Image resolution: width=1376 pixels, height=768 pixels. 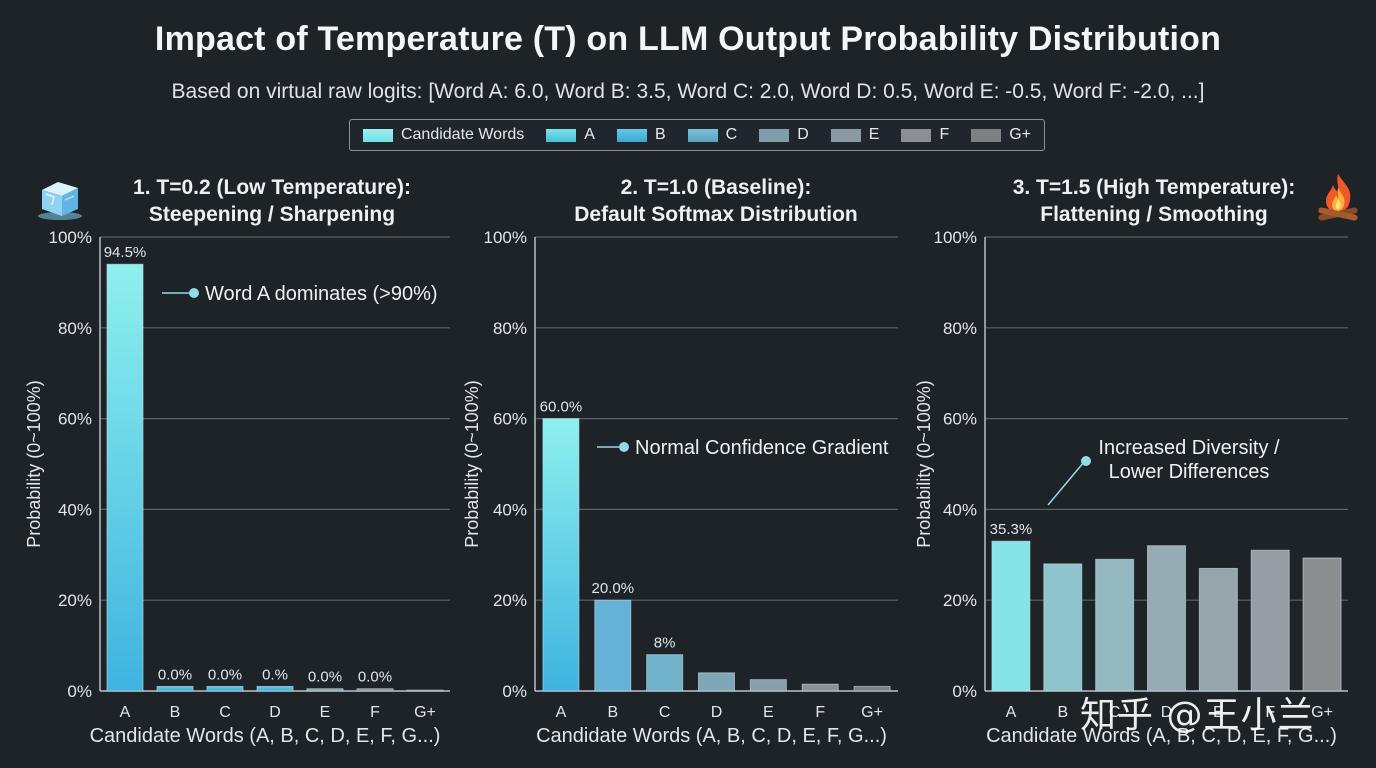 I want to click on annotation-text: Word A dominates (>90%), so click(x=321, y=294).